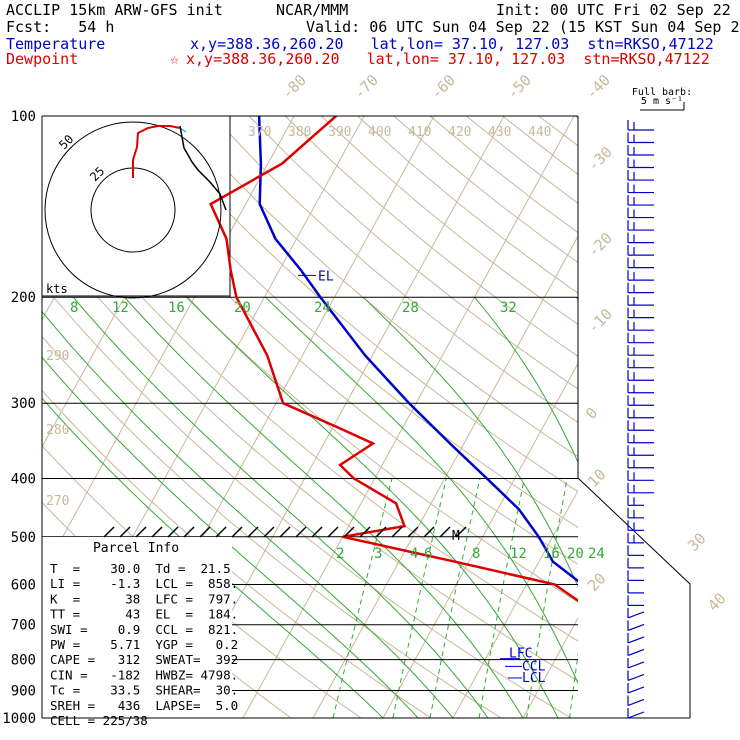 The image size is (740, 740). Describe the element at coordinates (600, 159) in the screenshot. I see `isotherm-label: -30` at that location.